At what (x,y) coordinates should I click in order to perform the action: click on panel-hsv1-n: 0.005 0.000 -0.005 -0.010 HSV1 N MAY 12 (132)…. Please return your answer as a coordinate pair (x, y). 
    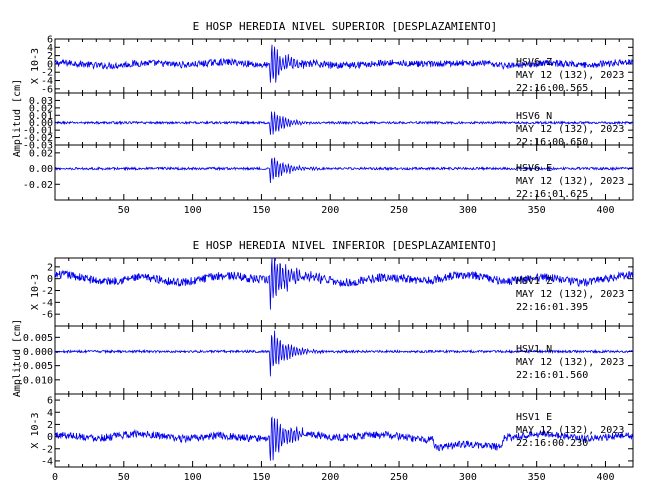
    Looking at the image, I should click on (325, 360).